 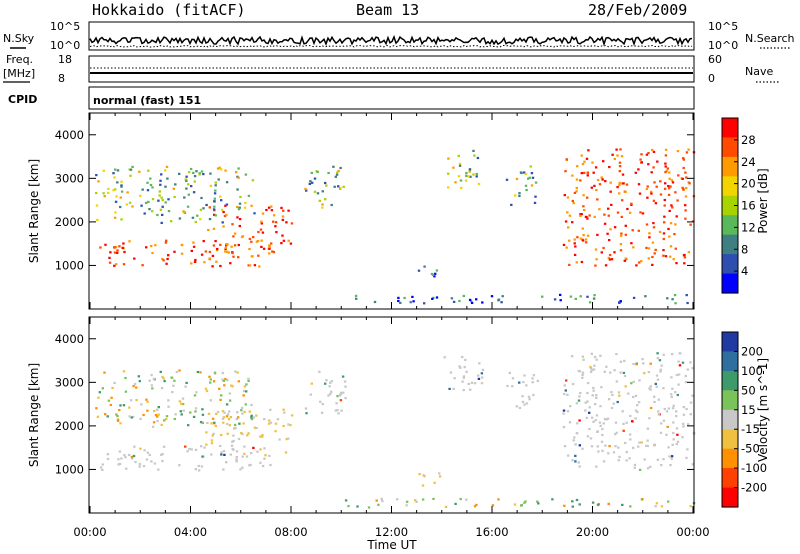 What do you see at coordinates (69, 469) in the screenshot?
I see `y-tick-label: 1000` at bounding box center [69, 469].